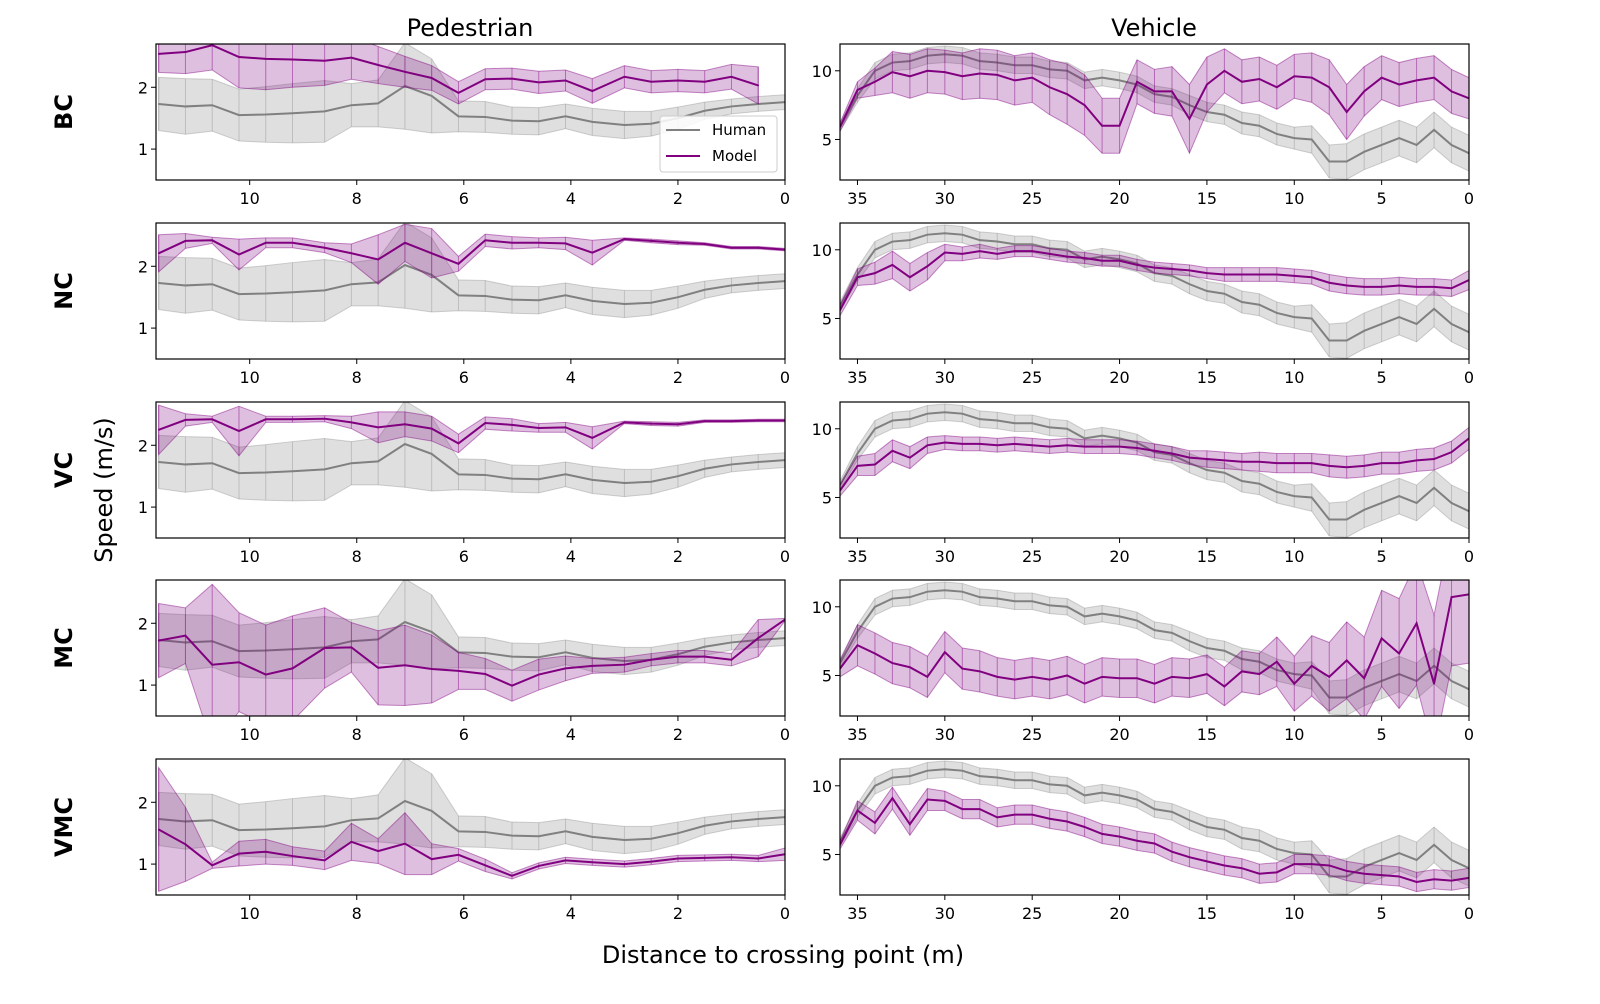  What do you see at coordinates (143, 623) in the screenshot?
I see `y-tick-label: 2` at bounding box center [143, 623].